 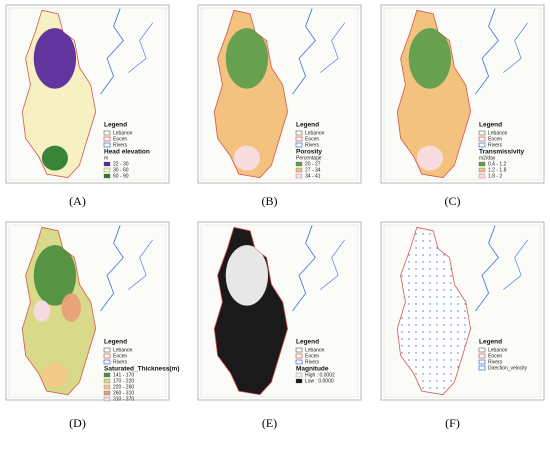 What do you see at coordinates (142, 369) in the screenshot?
I see `legend-subtitle: Saturated_Thickness(m)` at bounding box center [142, 369].